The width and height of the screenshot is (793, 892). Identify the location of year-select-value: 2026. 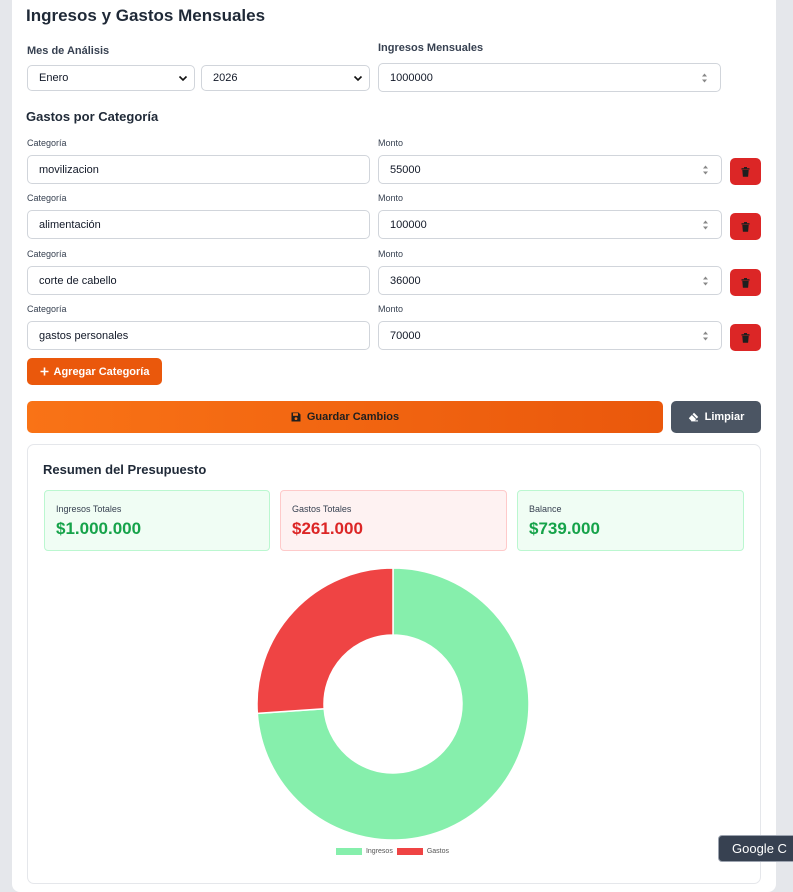
(225, 78).